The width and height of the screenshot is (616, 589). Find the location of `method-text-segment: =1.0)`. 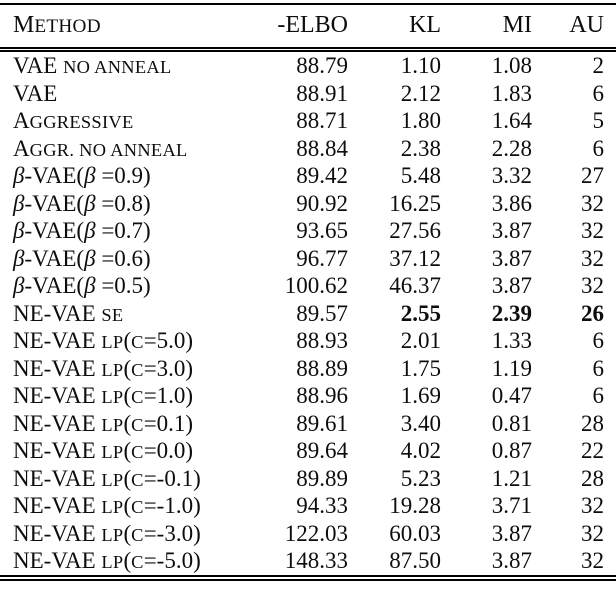

method-text-segment: =1.0) is located at coordinates (168, 396).